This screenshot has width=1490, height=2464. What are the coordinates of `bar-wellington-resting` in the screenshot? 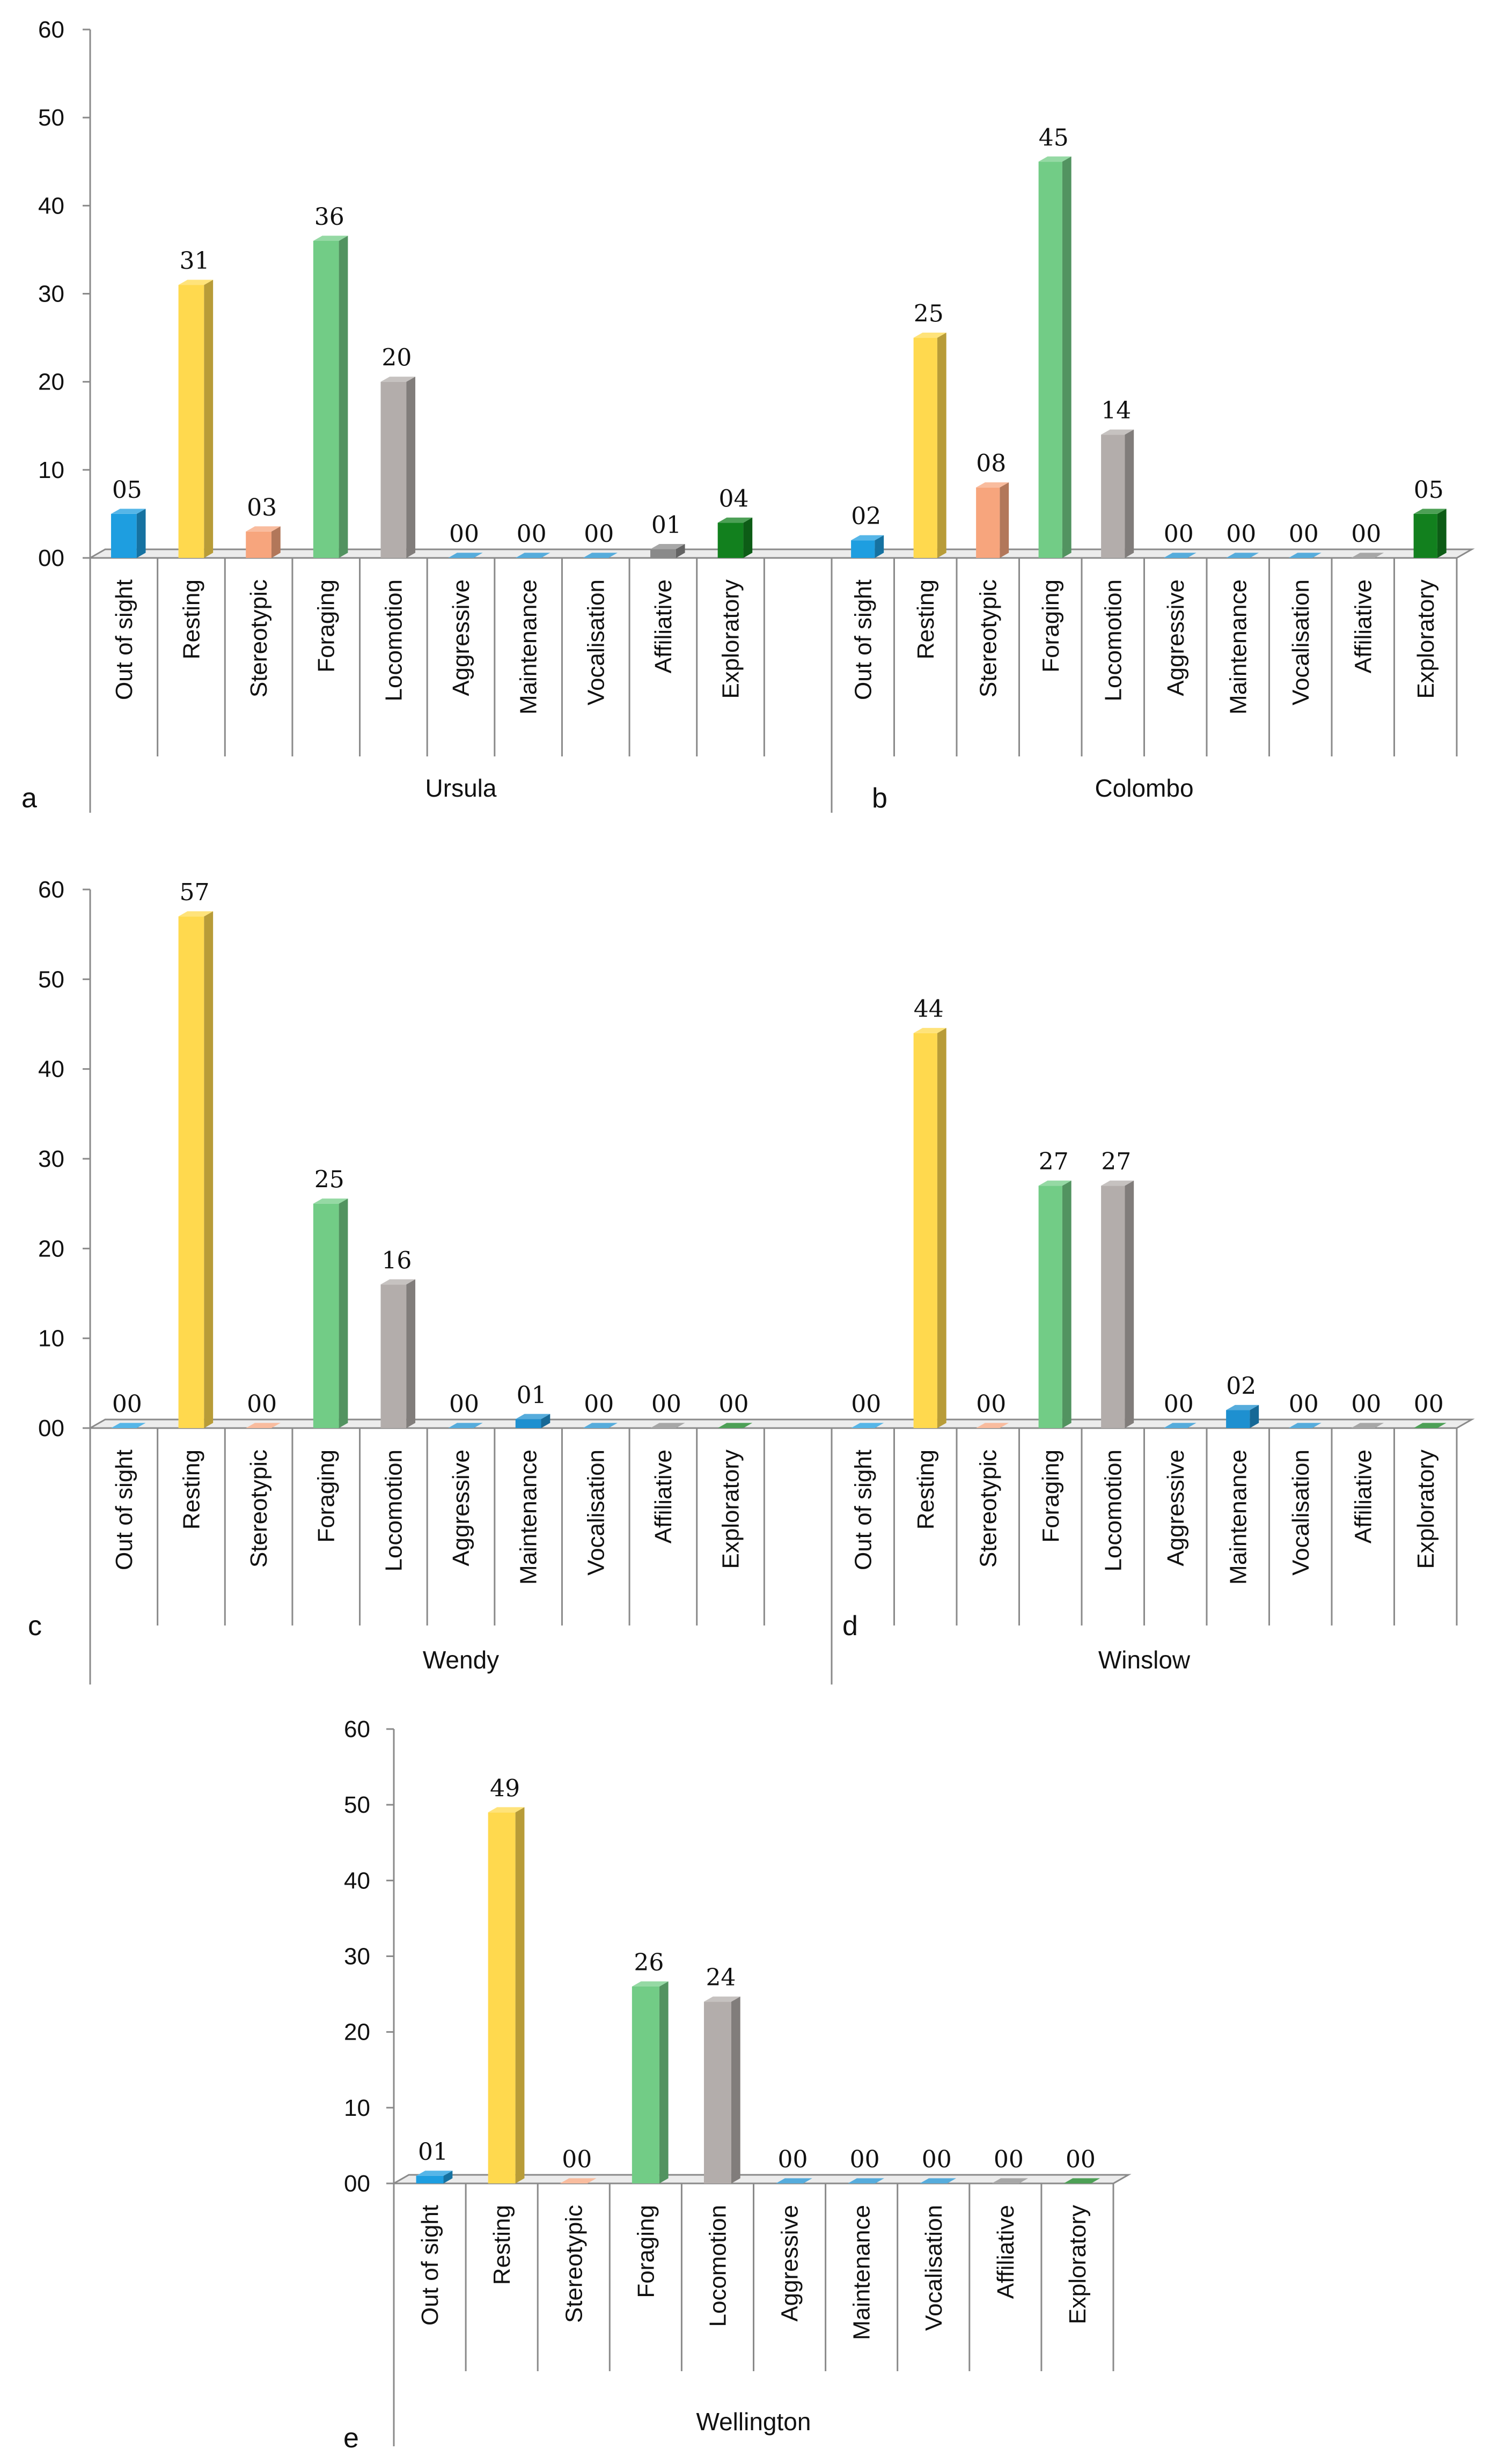 It's located at (506, 1995).